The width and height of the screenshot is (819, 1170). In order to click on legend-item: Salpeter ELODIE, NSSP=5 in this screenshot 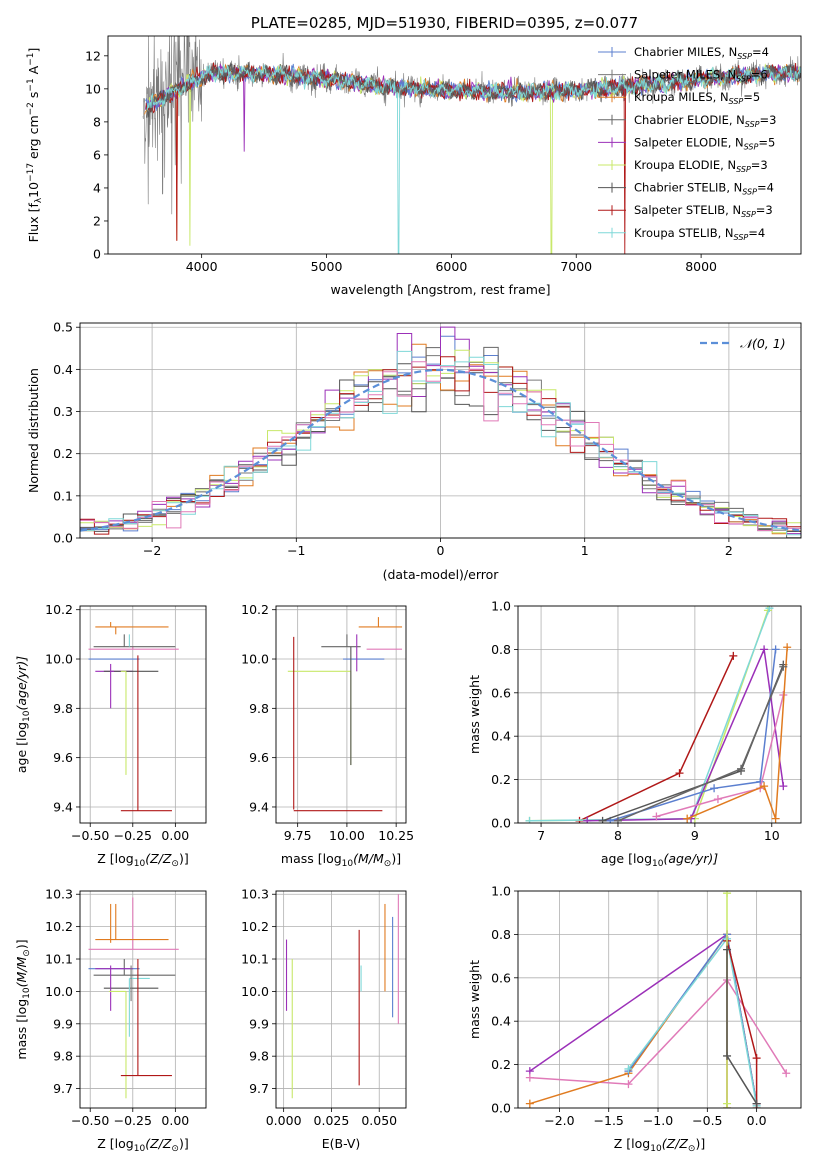, I will do `click(686, 143)`.